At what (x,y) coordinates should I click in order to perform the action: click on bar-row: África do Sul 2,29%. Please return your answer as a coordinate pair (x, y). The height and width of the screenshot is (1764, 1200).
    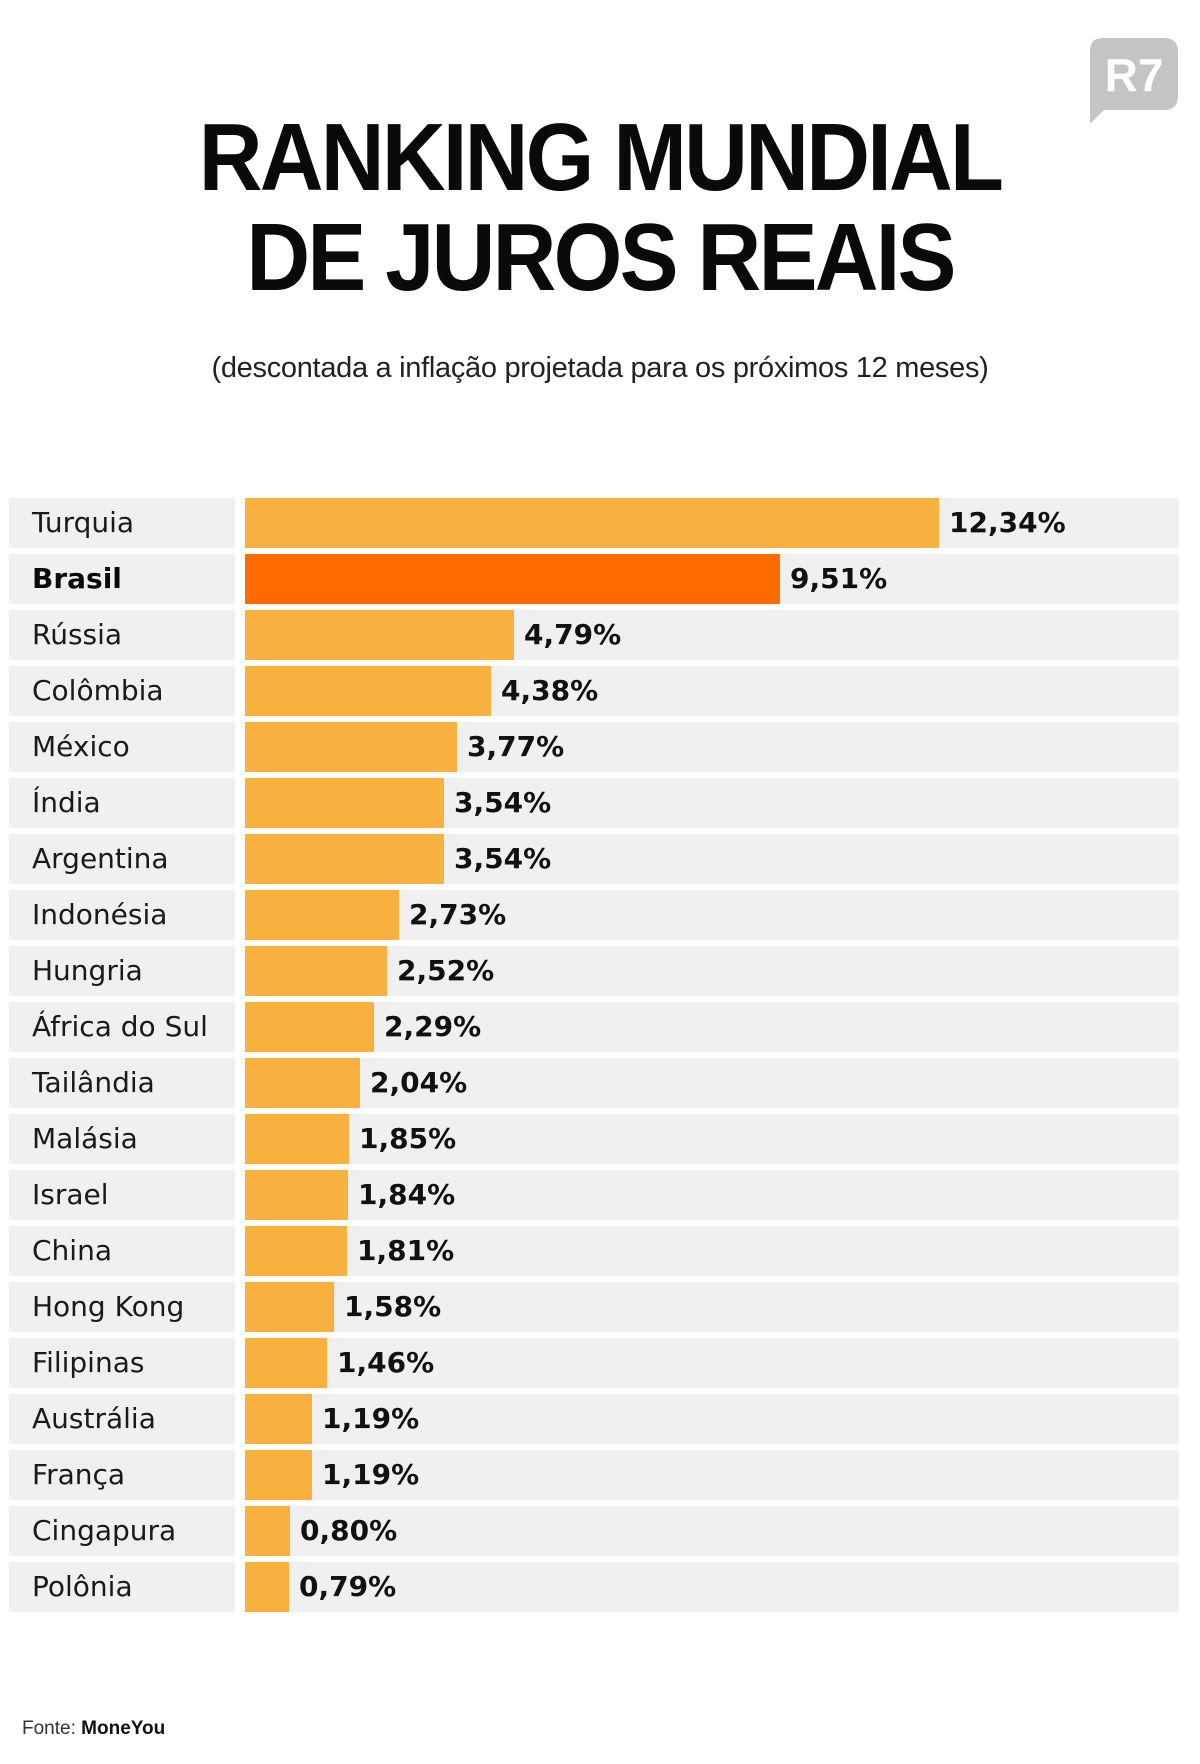
    Looking at the image, I should click on (594, 1027).